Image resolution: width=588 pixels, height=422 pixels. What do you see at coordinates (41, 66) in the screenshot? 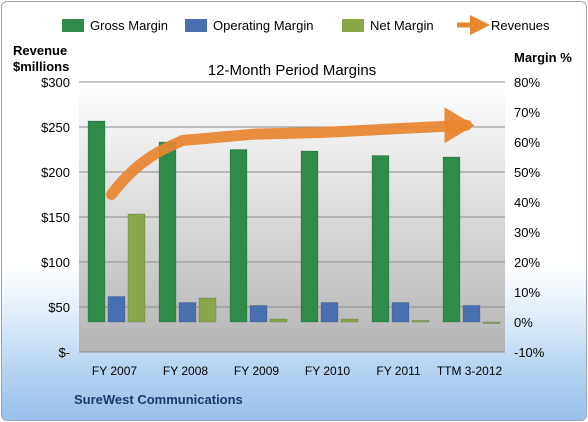
I see `left-axis-title-line2: $millions` at bounding box center [41, 66].